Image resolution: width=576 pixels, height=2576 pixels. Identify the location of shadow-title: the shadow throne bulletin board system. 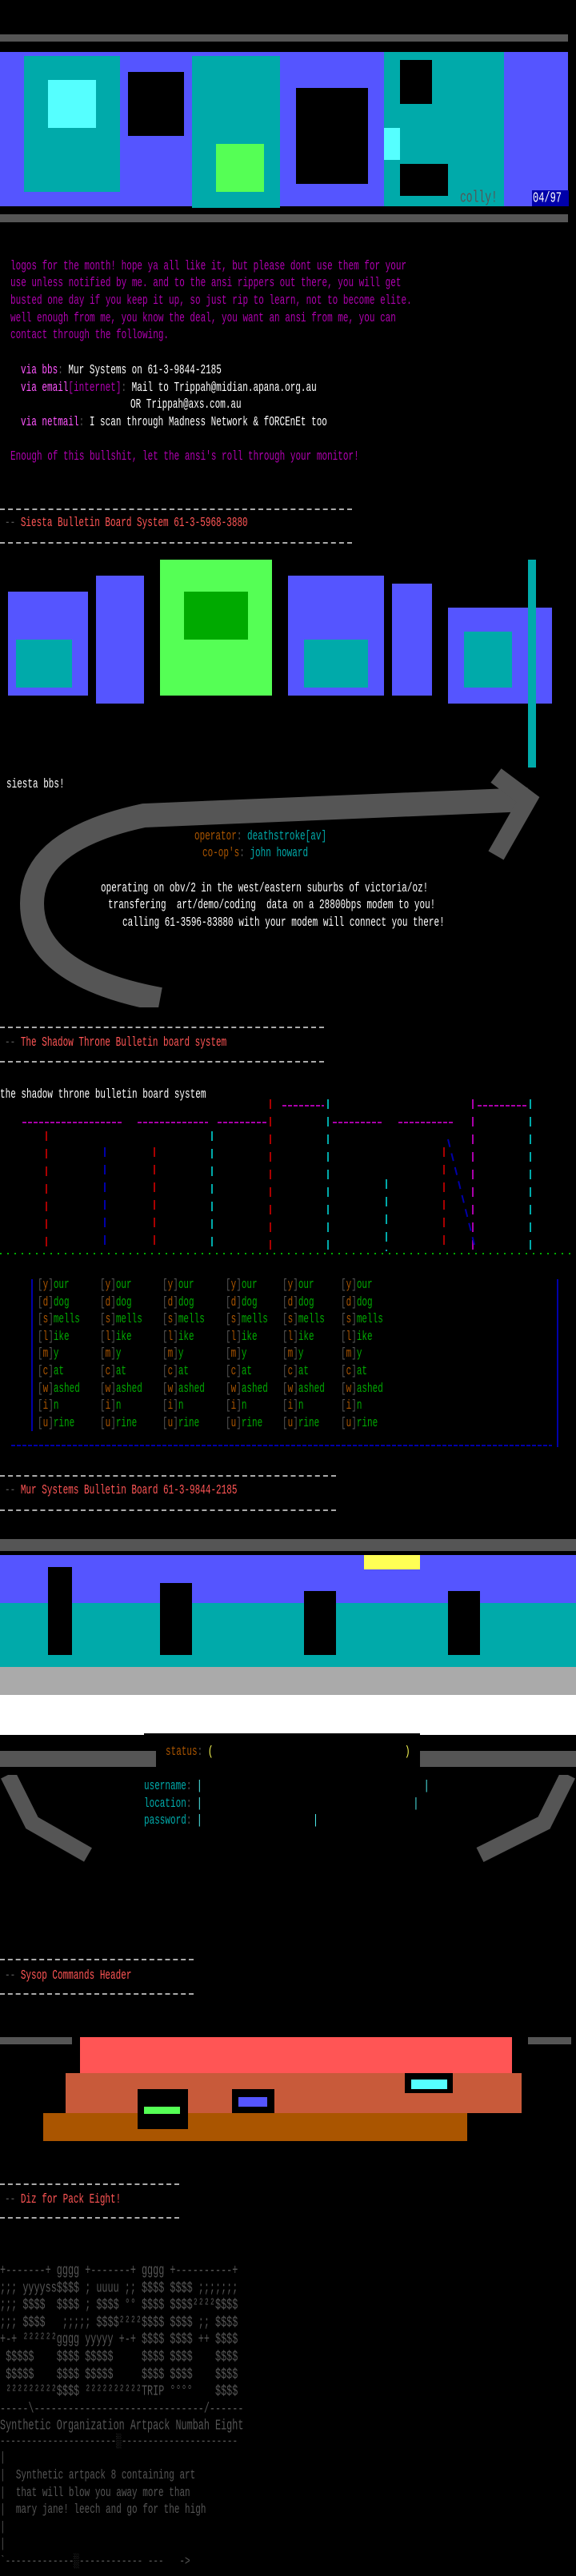
(103, 1095).